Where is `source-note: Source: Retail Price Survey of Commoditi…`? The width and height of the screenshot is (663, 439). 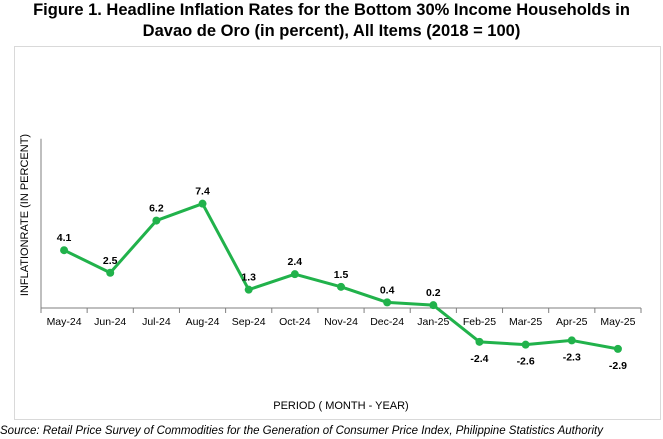
source-note: Source: Retail Price Survey of Commoditi… is located at coordinates (301, 431).